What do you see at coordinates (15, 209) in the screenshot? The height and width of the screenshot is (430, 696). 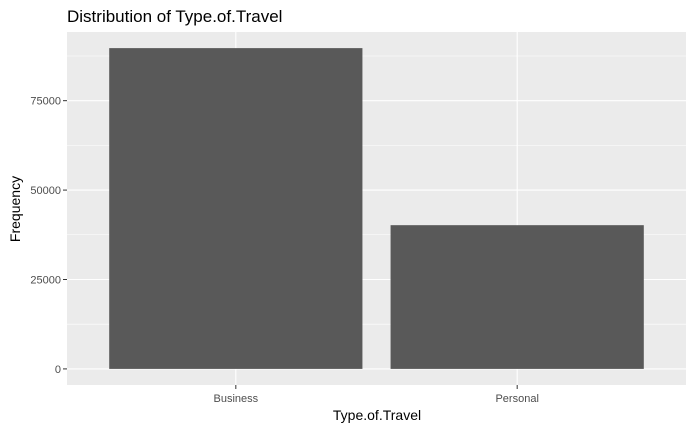 I see `y-axis-title: Frequency` at bounding box center [15, 209].